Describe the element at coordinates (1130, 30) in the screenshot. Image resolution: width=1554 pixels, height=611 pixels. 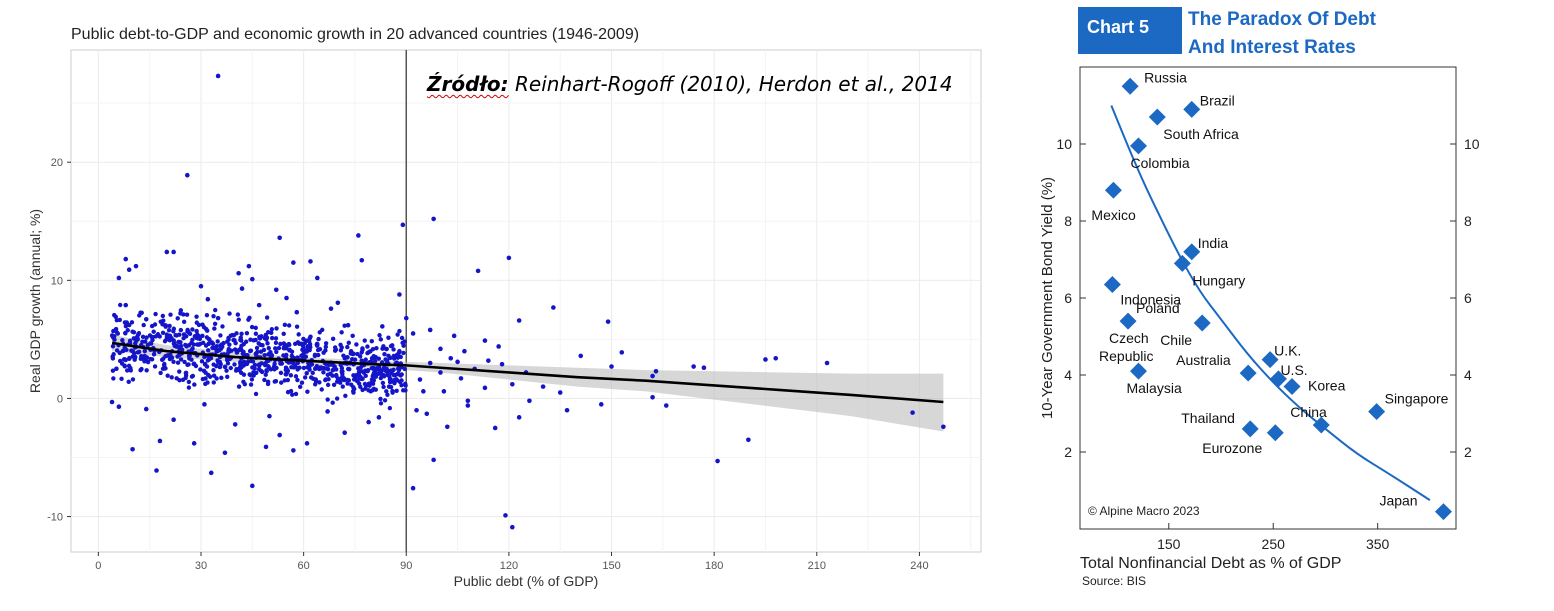
I see `chart-badge` at that location.